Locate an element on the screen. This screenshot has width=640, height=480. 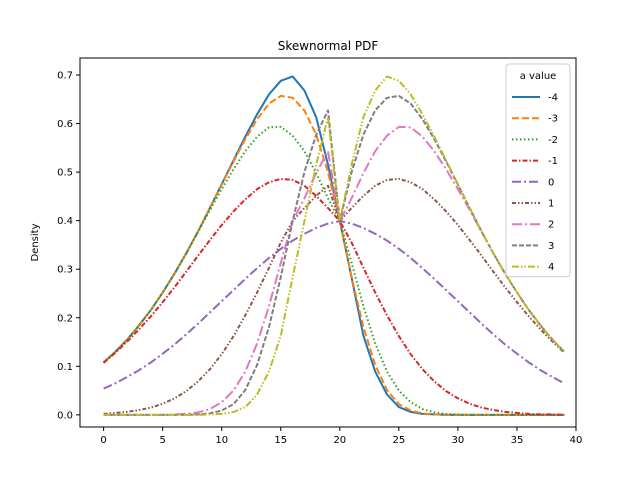
legend-entry-4: 0 is located at coordinates (533, 182).